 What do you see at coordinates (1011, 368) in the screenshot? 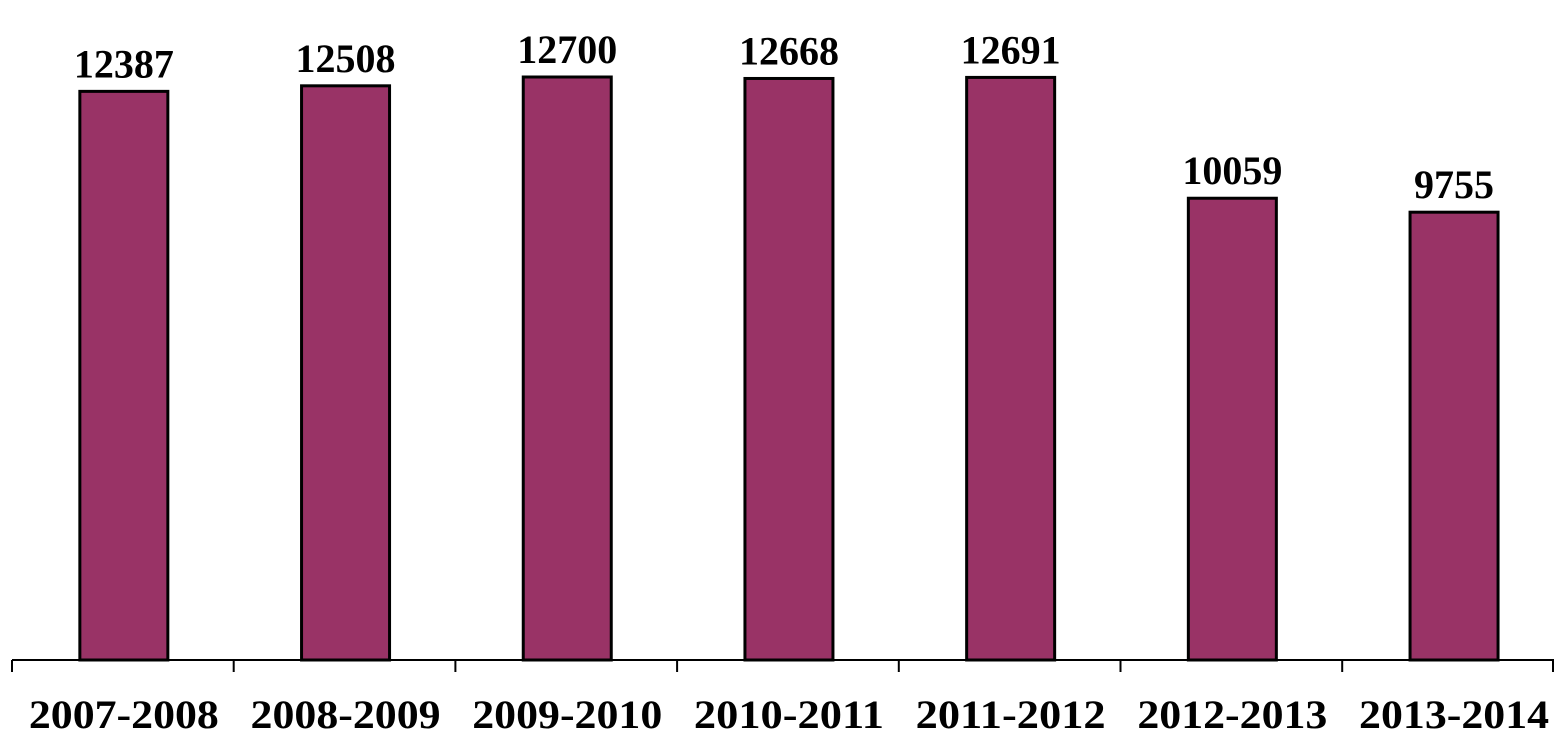
I see `bar-2011-2012` at bounding box center [1011, 368].